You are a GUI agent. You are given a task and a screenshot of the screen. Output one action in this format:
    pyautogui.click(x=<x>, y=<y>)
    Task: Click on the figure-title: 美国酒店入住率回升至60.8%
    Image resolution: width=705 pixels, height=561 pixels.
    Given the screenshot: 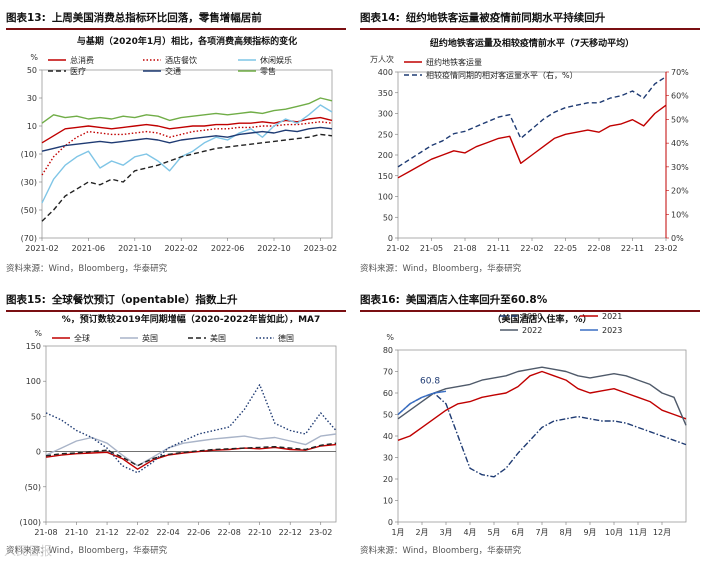 What is the action you would take?
    pyautogui.click(x=476, y=300)
    